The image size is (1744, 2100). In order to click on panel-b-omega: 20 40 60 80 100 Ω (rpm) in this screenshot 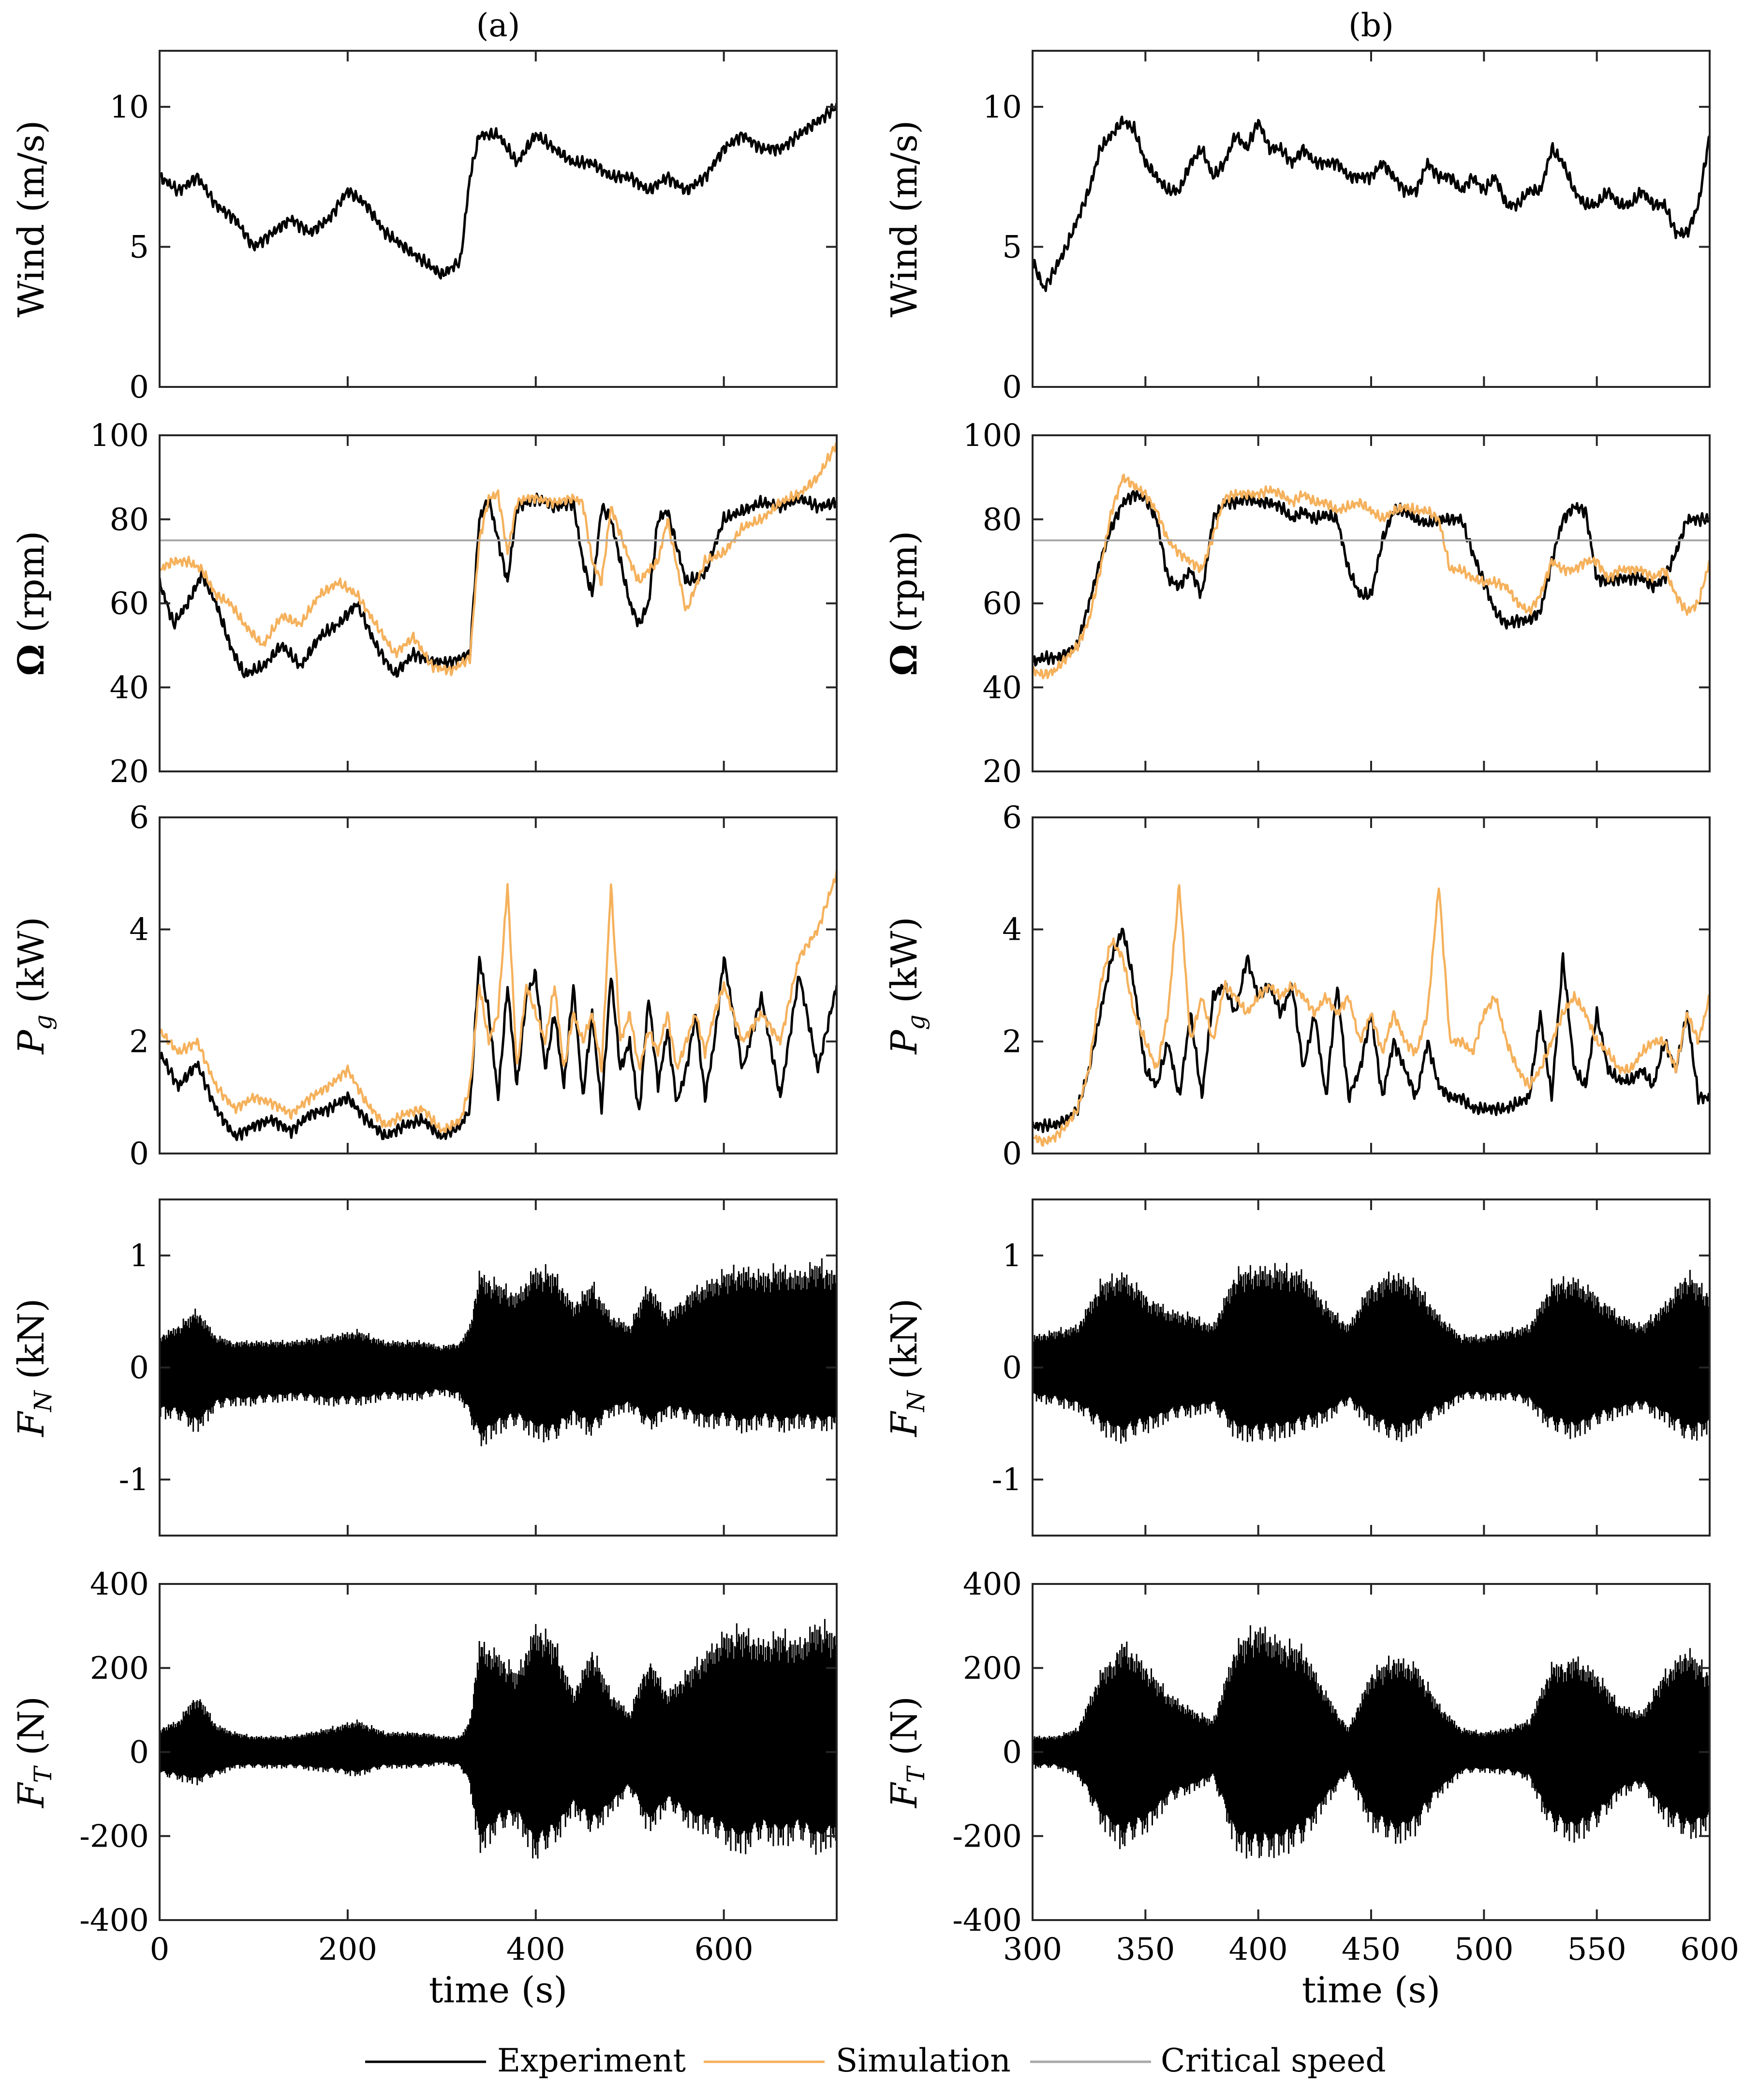, I will do `click(1297, 604)`.